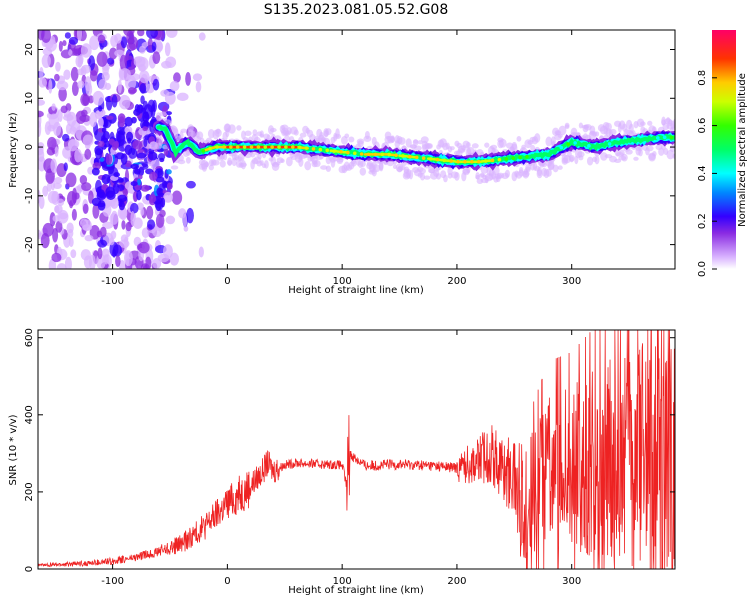 Image resolution: width=750 pixels, height=604 pixels. Describe the element at coordinates (702, 173) in the screenshot. I see `colorbar-tick-label: 0.4` at that location.